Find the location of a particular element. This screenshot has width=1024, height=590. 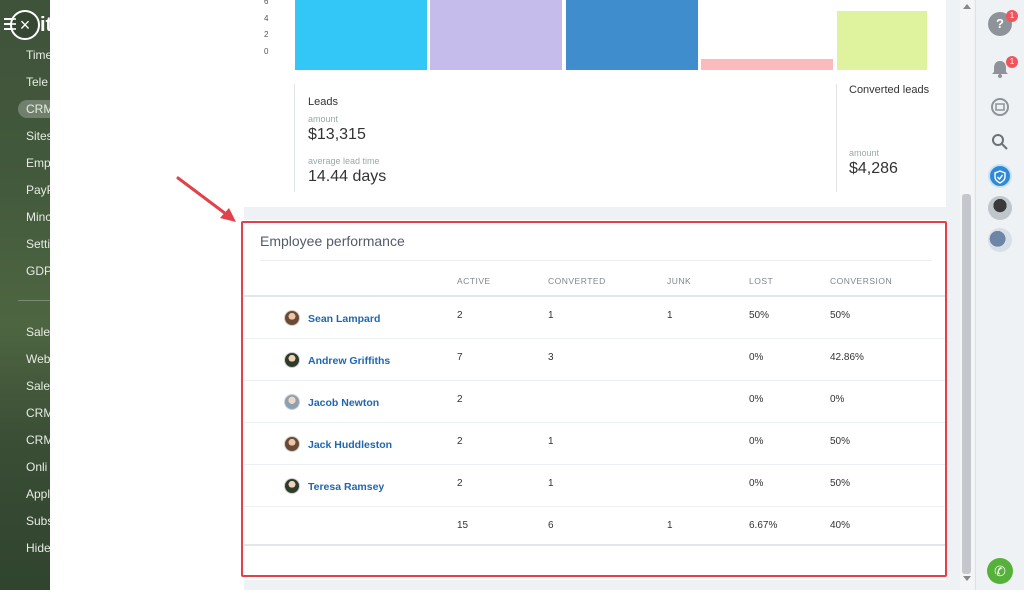

amount-value: $13,315 is located at coordinates (337, 134).